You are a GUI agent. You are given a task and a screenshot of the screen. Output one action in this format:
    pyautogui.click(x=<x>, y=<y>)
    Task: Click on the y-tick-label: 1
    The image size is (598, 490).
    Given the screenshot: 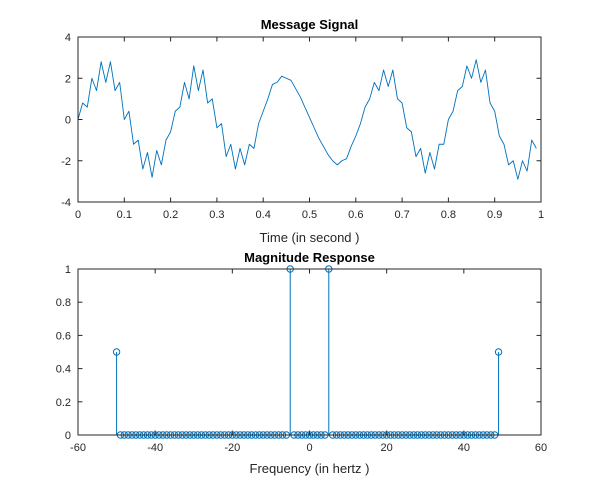 What is the action you would take?
    pyautogui.click(x=68, y=270)
    